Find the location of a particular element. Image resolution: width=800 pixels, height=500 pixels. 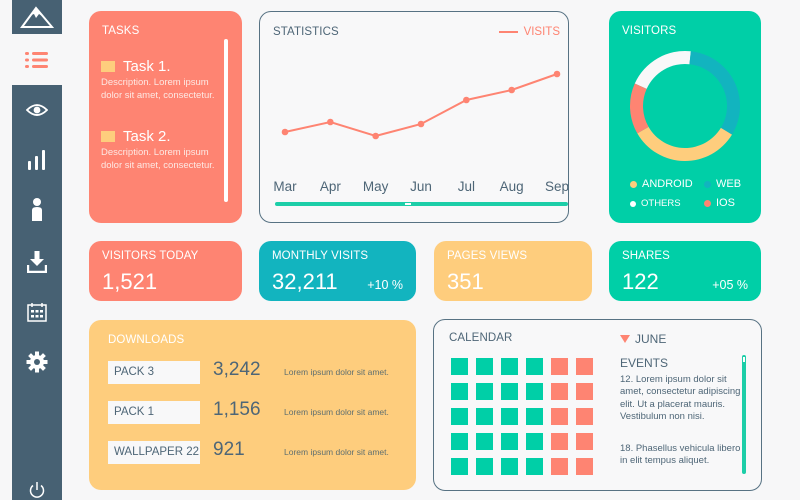

x-tick-label: May is located at coordinates (375, 186).